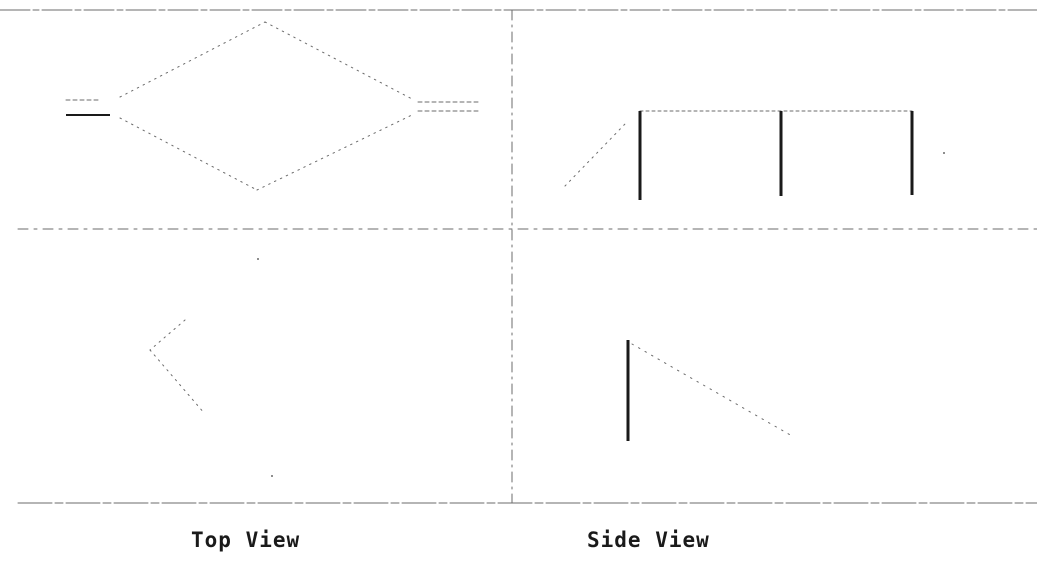 The height and width of the screenshot is (571, 1037). I want to click on side-view-caption: Side View, so click(648, 540).